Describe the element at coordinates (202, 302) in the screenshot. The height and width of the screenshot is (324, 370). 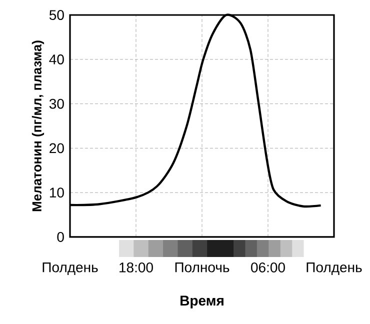
I see `x-axis-title: Время` at that location.